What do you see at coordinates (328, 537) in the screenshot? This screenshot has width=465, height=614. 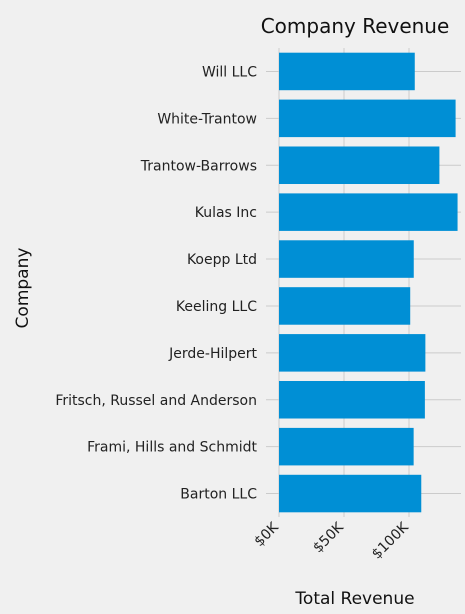 I see `x-tick-label: $50K` at bounding box center [328, 537].